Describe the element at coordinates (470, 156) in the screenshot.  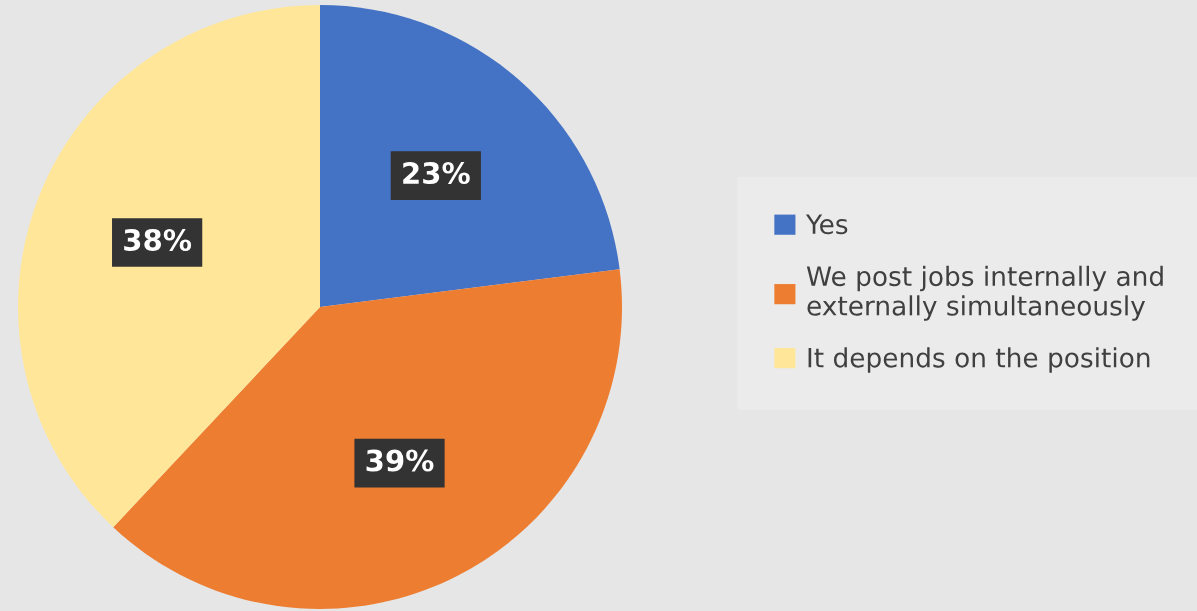
I see `pie-slice` at that location.